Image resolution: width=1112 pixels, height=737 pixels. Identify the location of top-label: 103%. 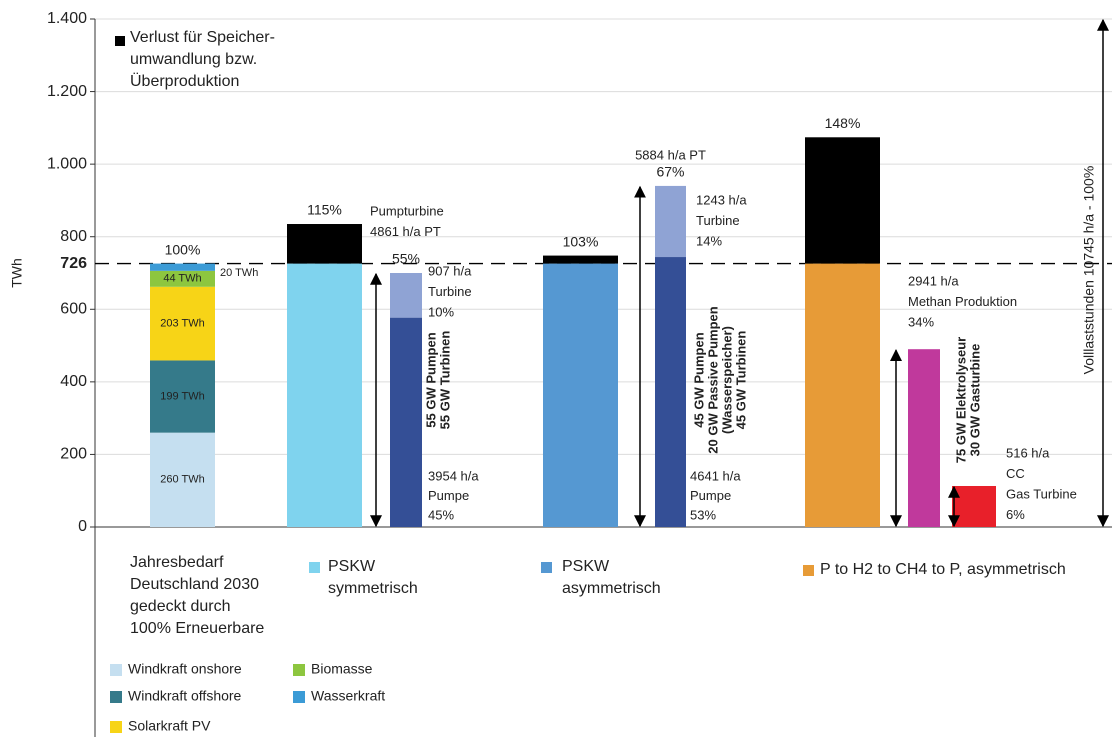
(581, 241).